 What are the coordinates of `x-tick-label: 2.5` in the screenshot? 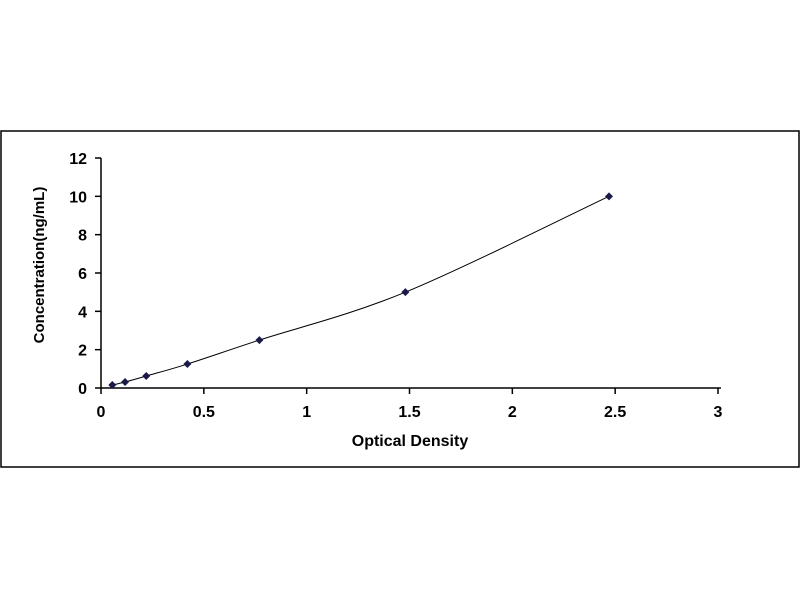 It's located at (615, 412).